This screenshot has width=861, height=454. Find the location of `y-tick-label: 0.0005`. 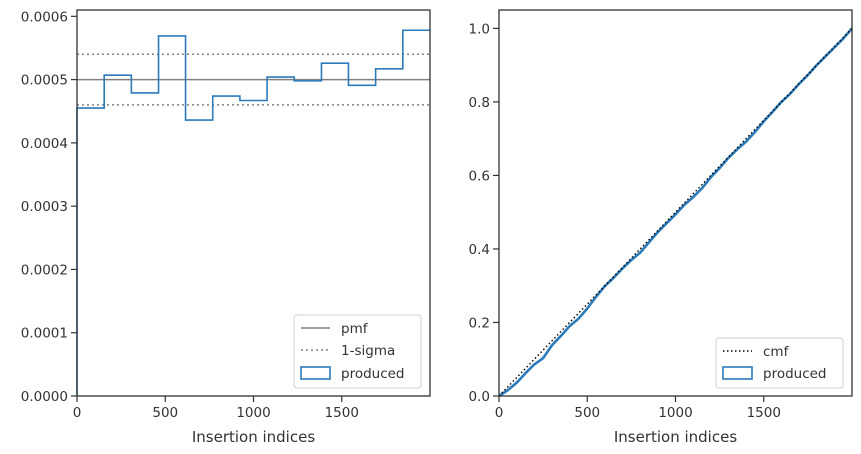

y-tick-label: 0.0005 is located at coordinates (44, 81).